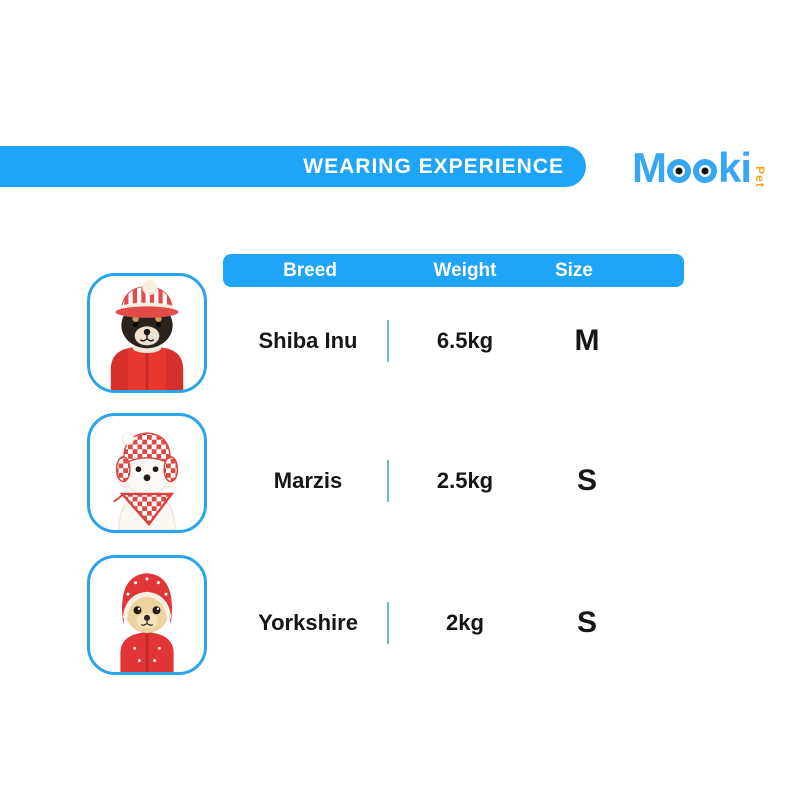 This screenshot has height=800, width=800. Describe the element at coordinates (649, 167) in the screenshot. I see `logo-letter-m: M` at that location.